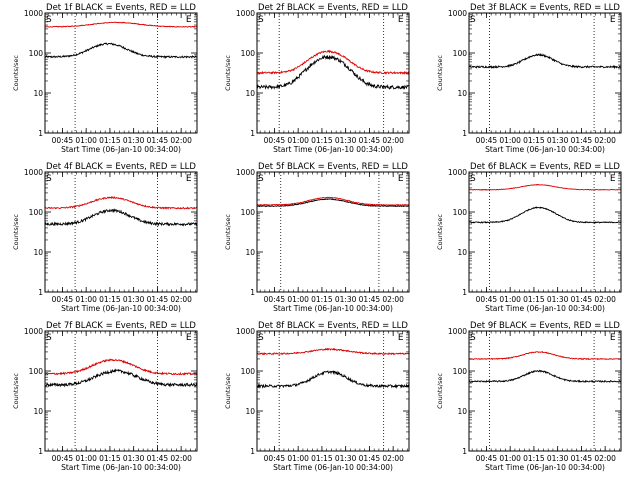 The image size is (640, 480). Describe the element at coordinates (545, 326) in the screenshot. I see `panel-title: Det 9f BLACK = Events, RED = LLD` at that location.